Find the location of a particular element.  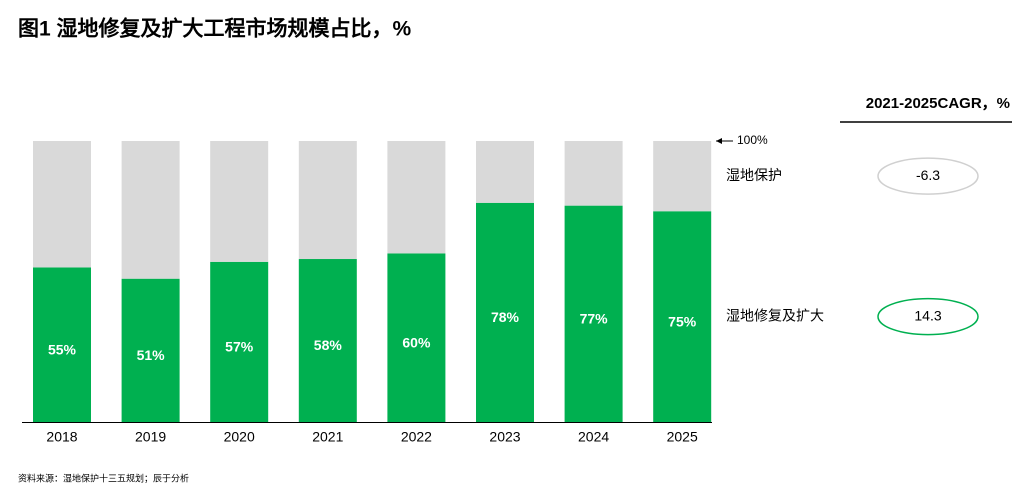

legend-label: 湿地保护 is located at coordinates (754, 175).